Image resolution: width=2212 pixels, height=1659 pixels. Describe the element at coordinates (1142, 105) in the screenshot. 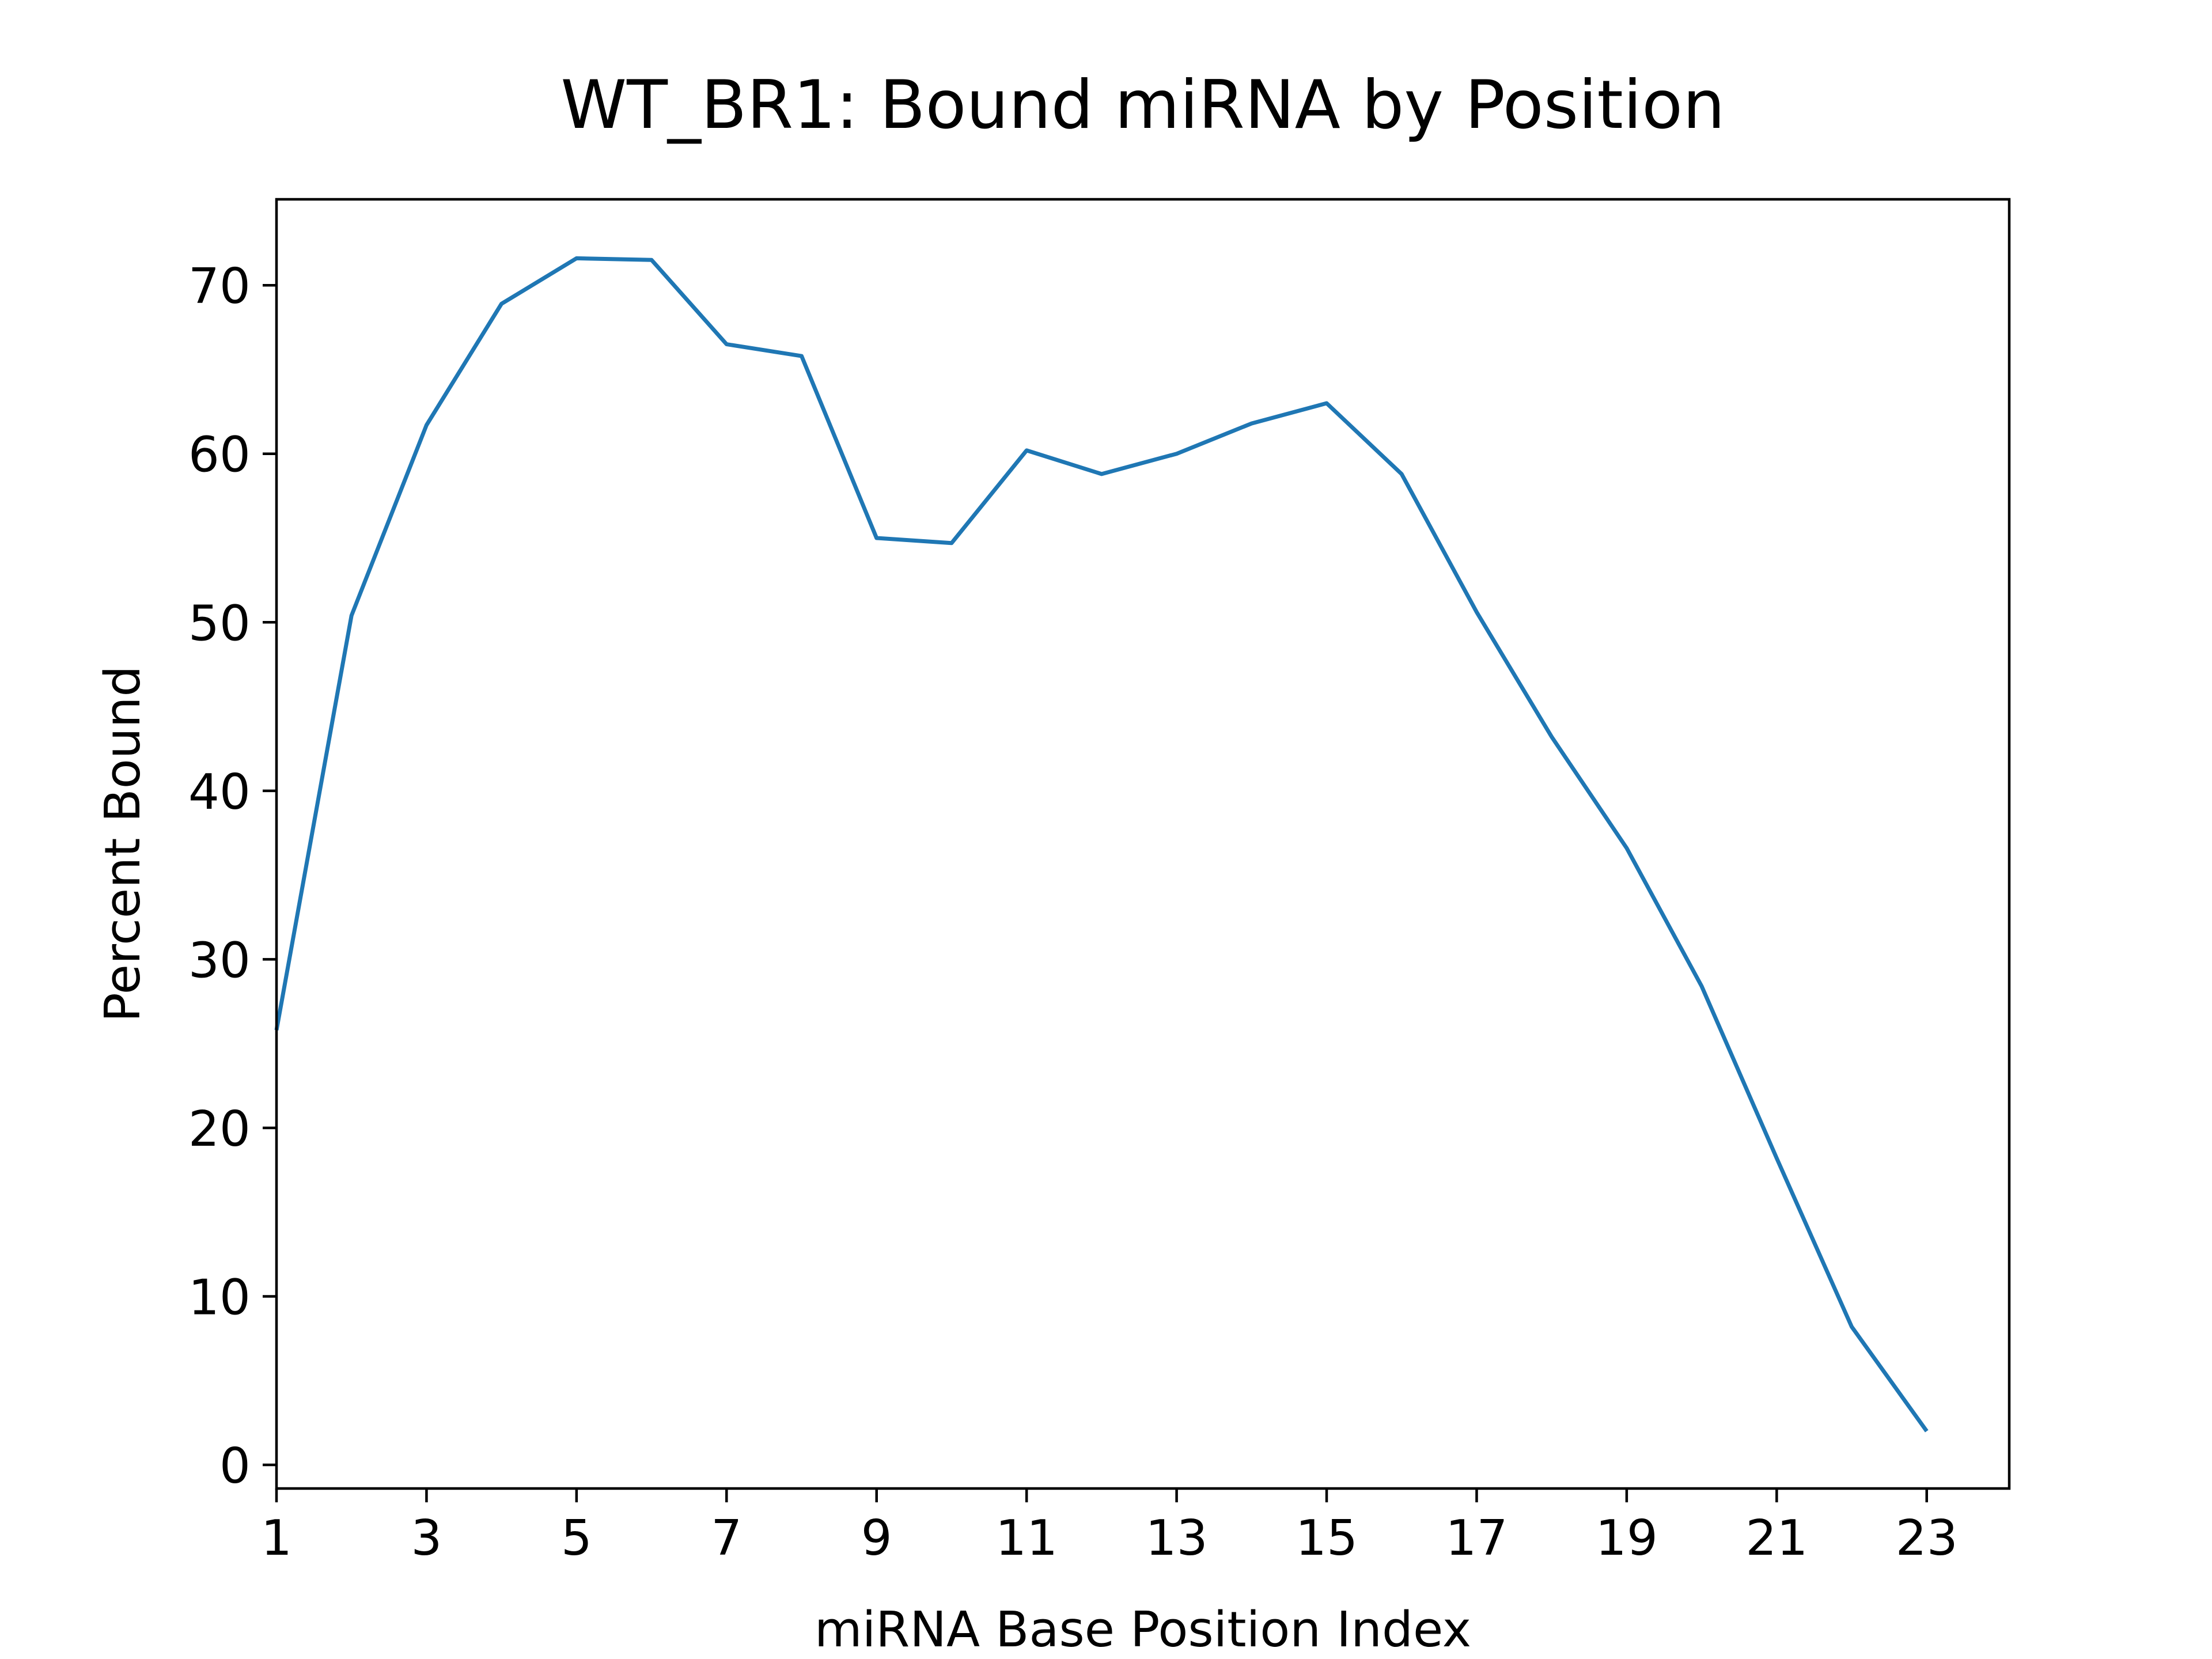

I see `chart-title: WT_BR1: Bound miRNA by Position` at that location.